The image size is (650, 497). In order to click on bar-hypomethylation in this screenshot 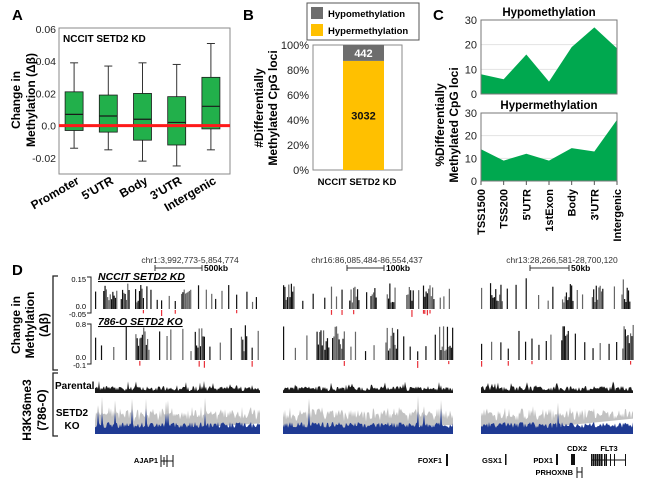, I will do `click(363, 53)`.